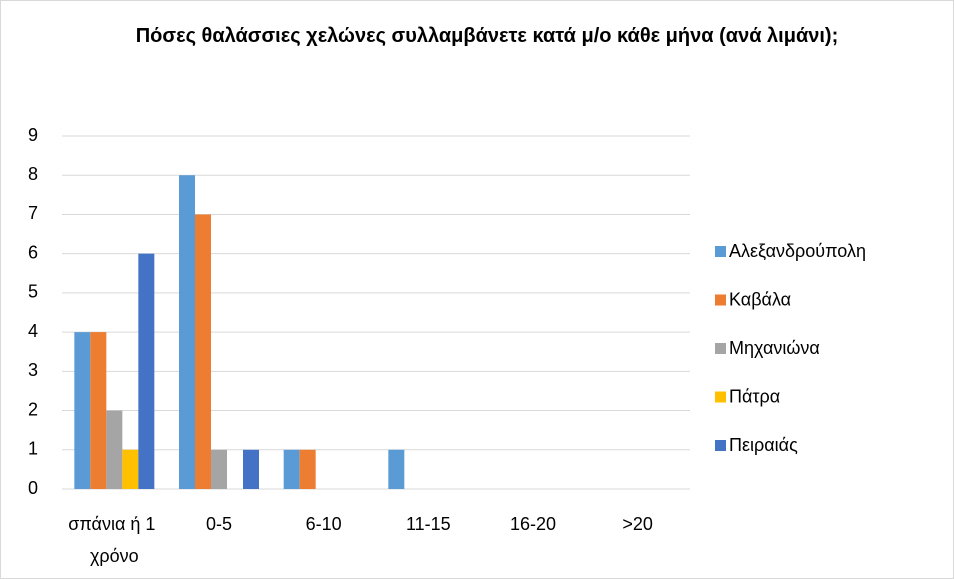 This screenshot has height=579, width=954. Describe the element at coordinates (33, 213) in the screenshot. I see `y-tick-label: 7` at that location.